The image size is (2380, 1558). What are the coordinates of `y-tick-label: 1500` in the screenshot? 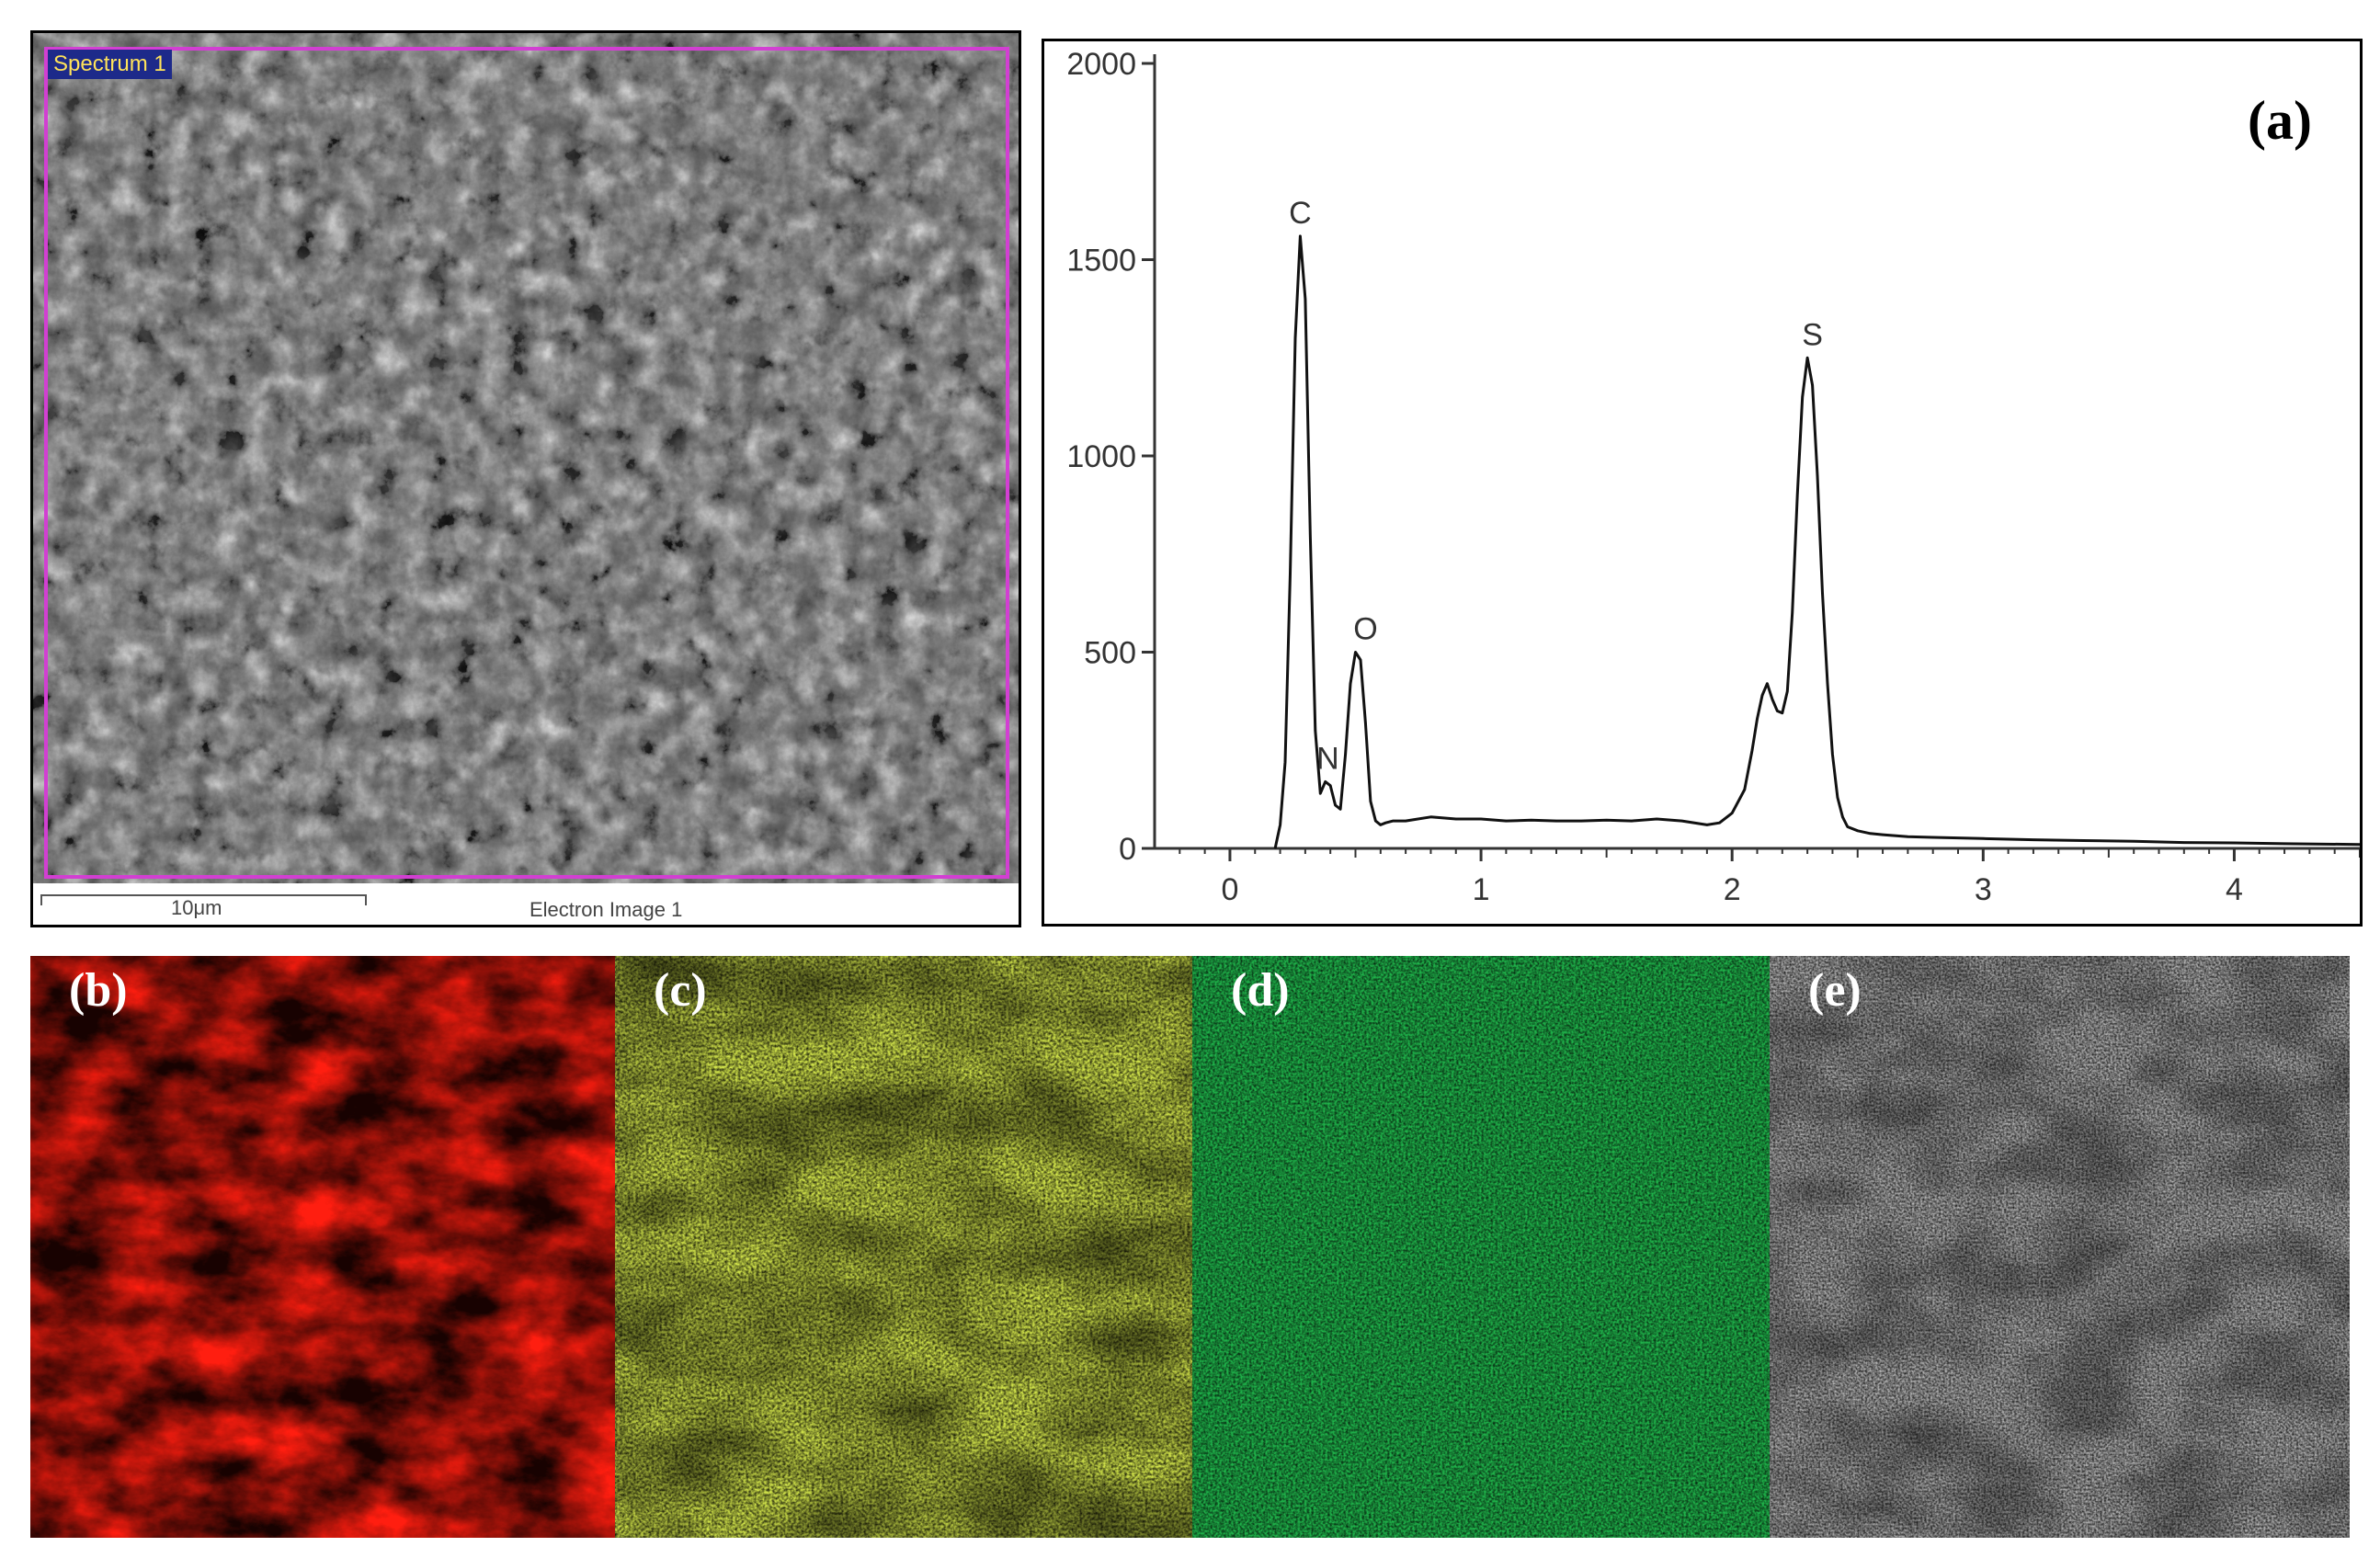 It's located at (1101, 261).